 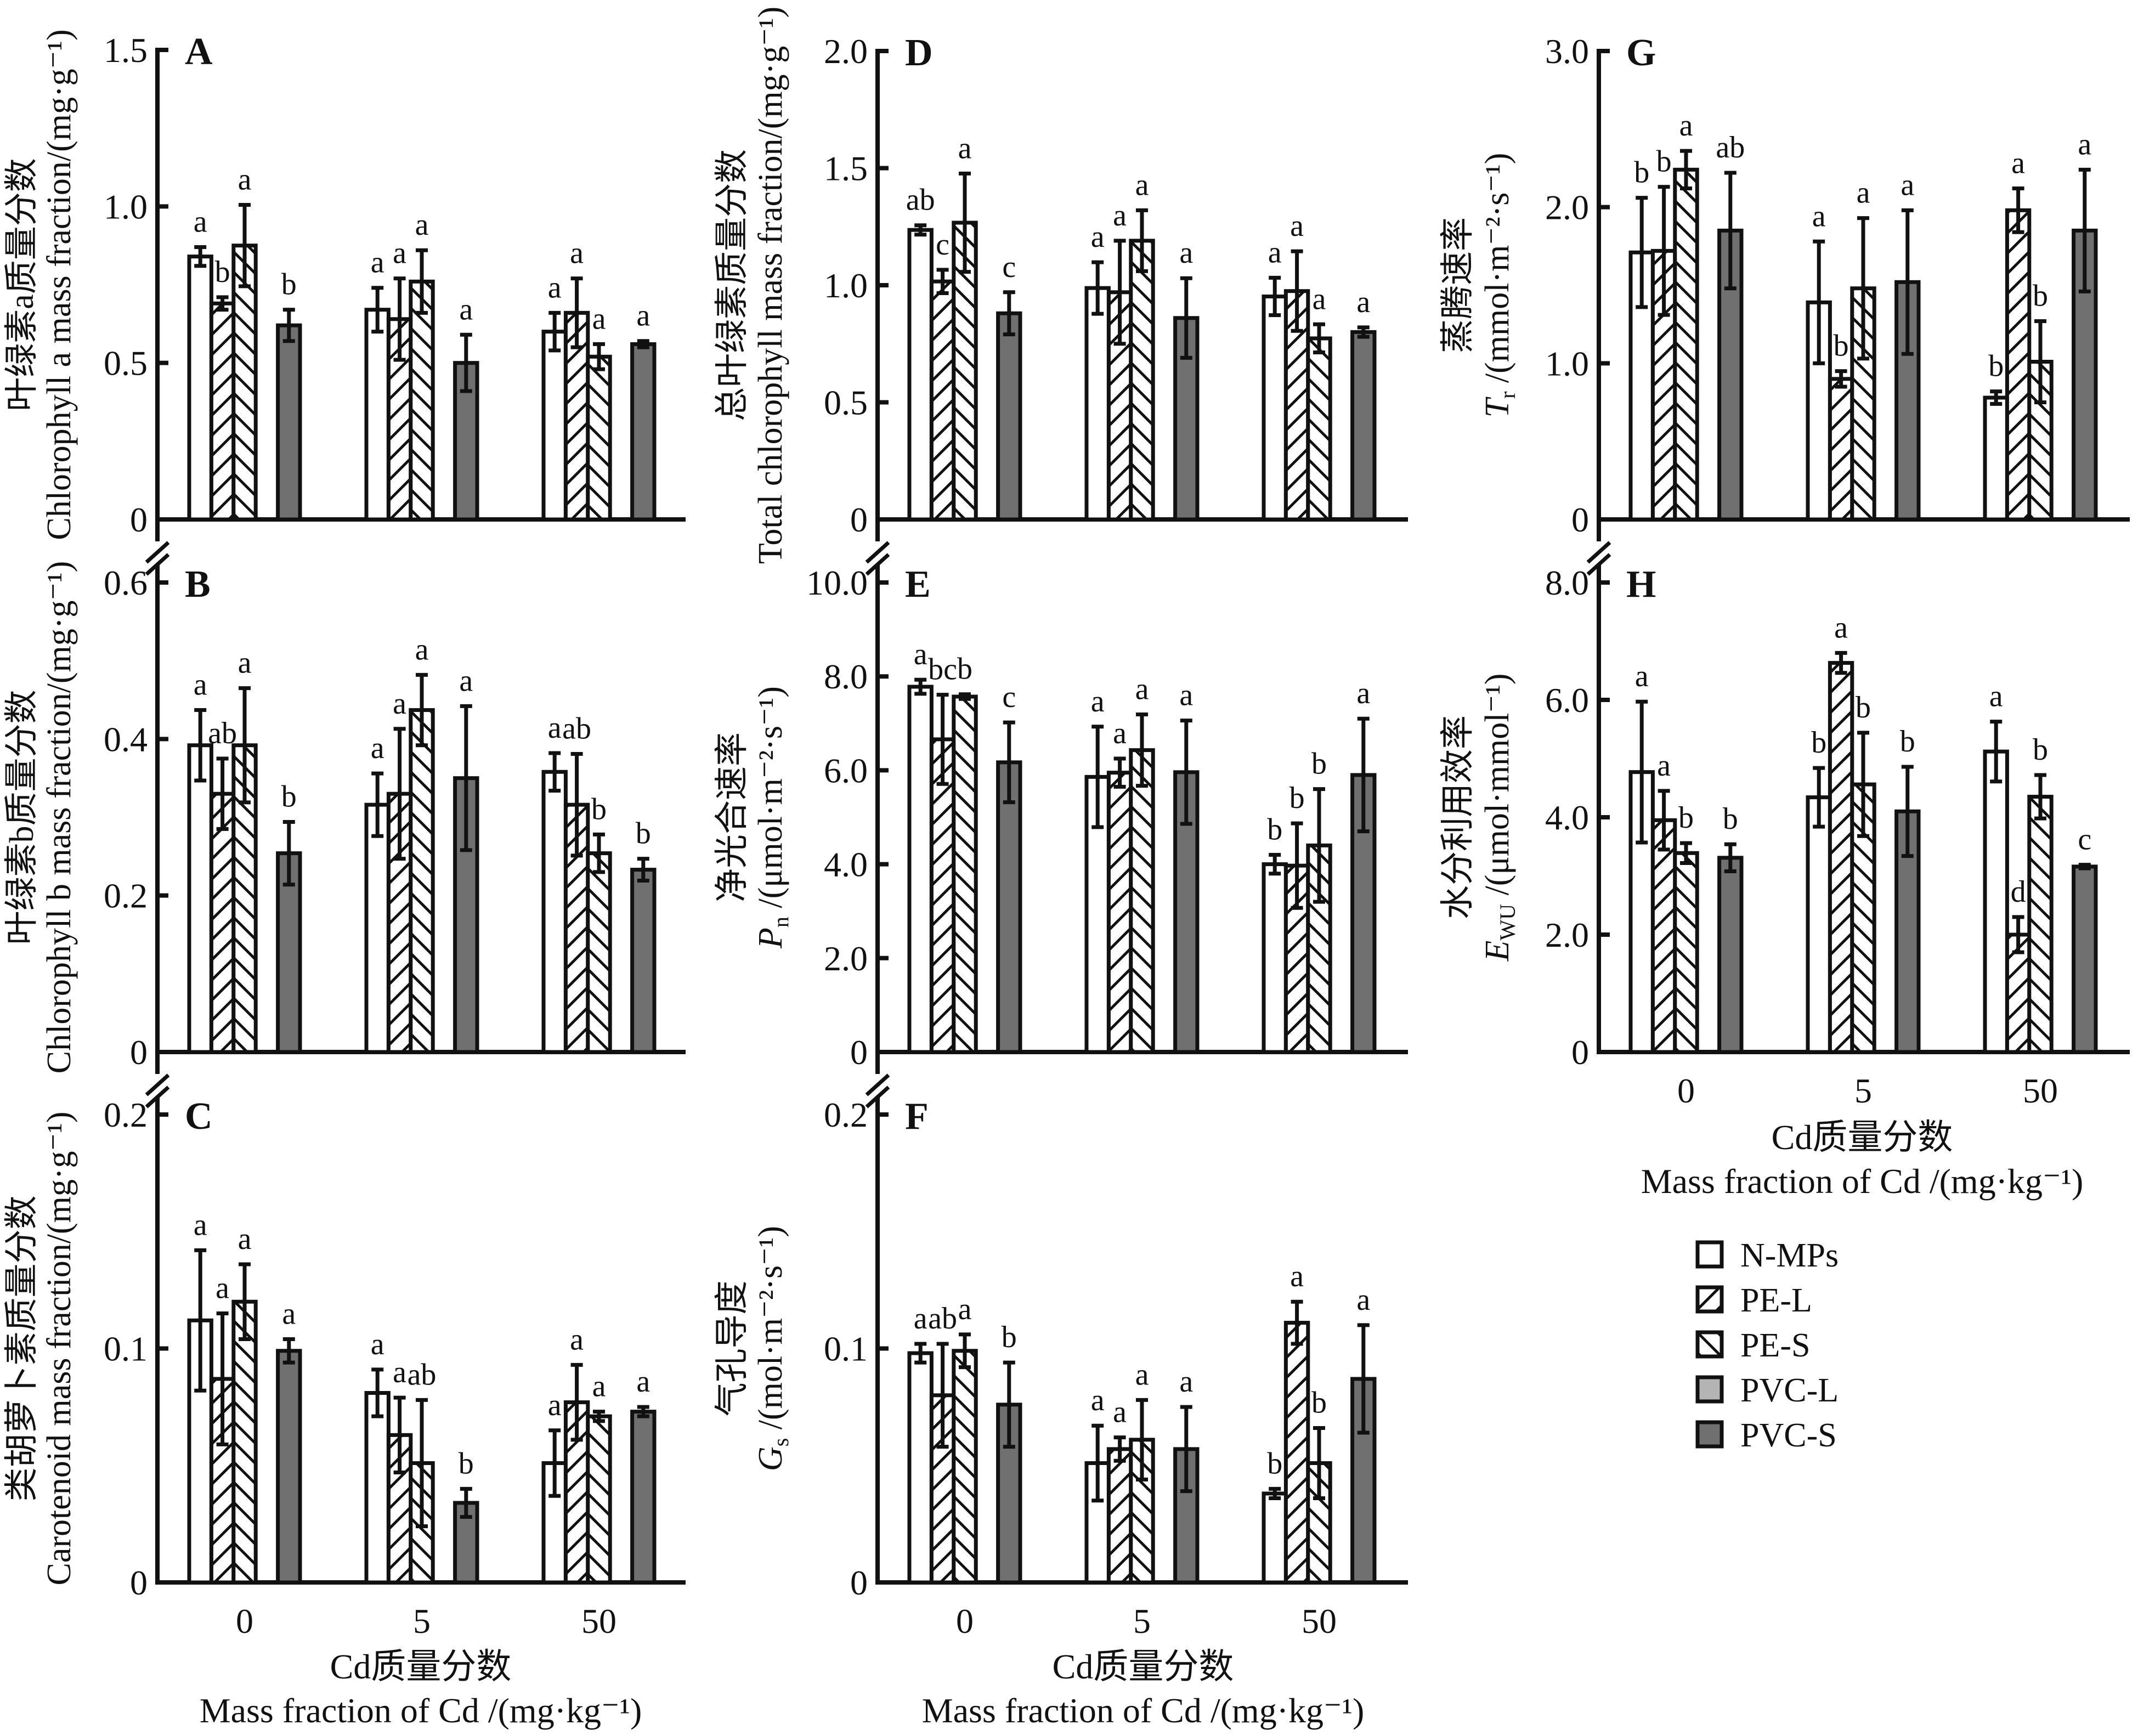 What do you see at coordinates (126, 50) in the screenshot?
I see `y-tick-label: 1.5` at bounding box center [126, 50].